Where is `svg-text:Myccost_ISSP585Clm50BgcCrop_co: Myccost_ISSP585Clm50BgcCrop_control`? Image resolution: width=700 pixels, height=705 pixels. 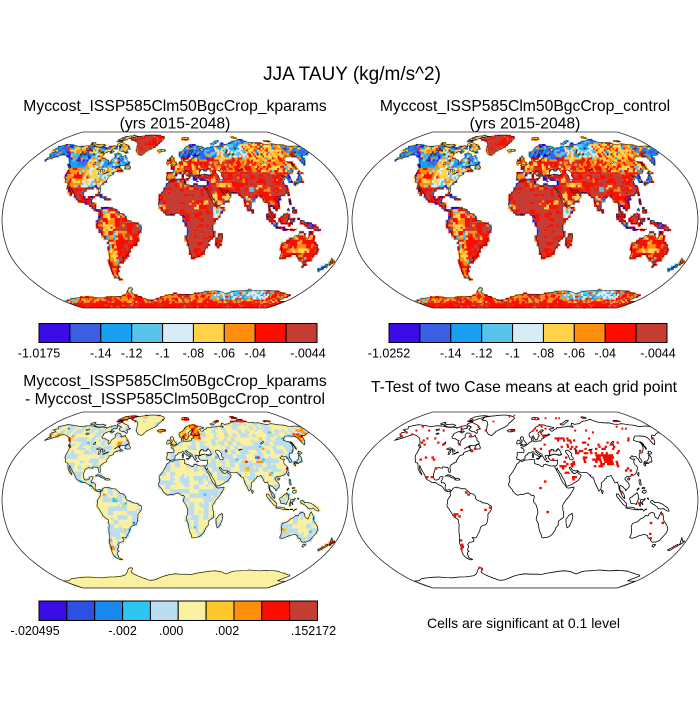
svg-text:Myccost_ISSP585Clm50BgcCrop_co: Myccost_ISSP585Clm50BgcCrop_control is located at coordinates (525, 106).